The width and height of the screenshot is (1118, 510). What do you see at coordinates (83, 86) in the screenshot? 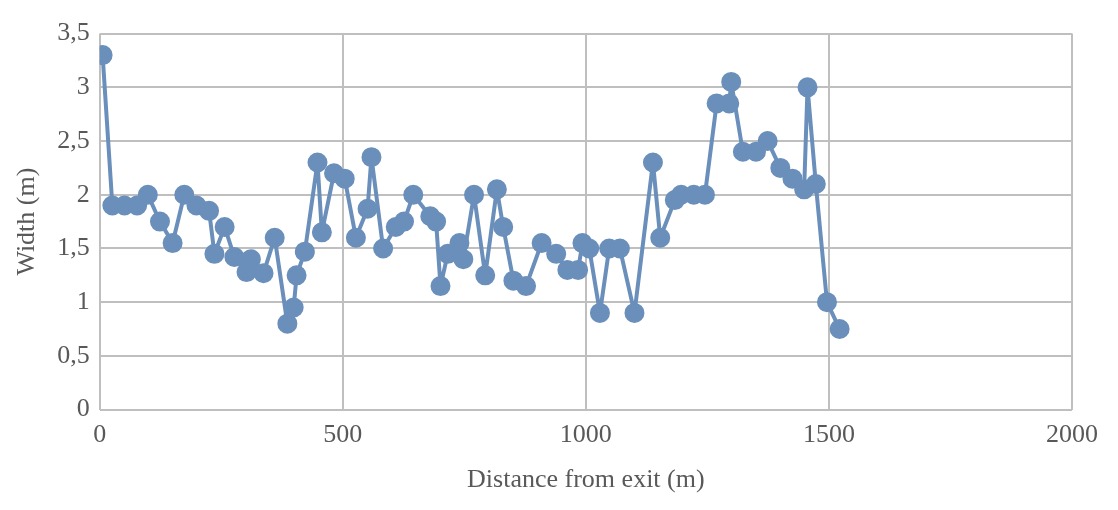
I see `y-tick-label: 3` at bounding box center [83, 86].